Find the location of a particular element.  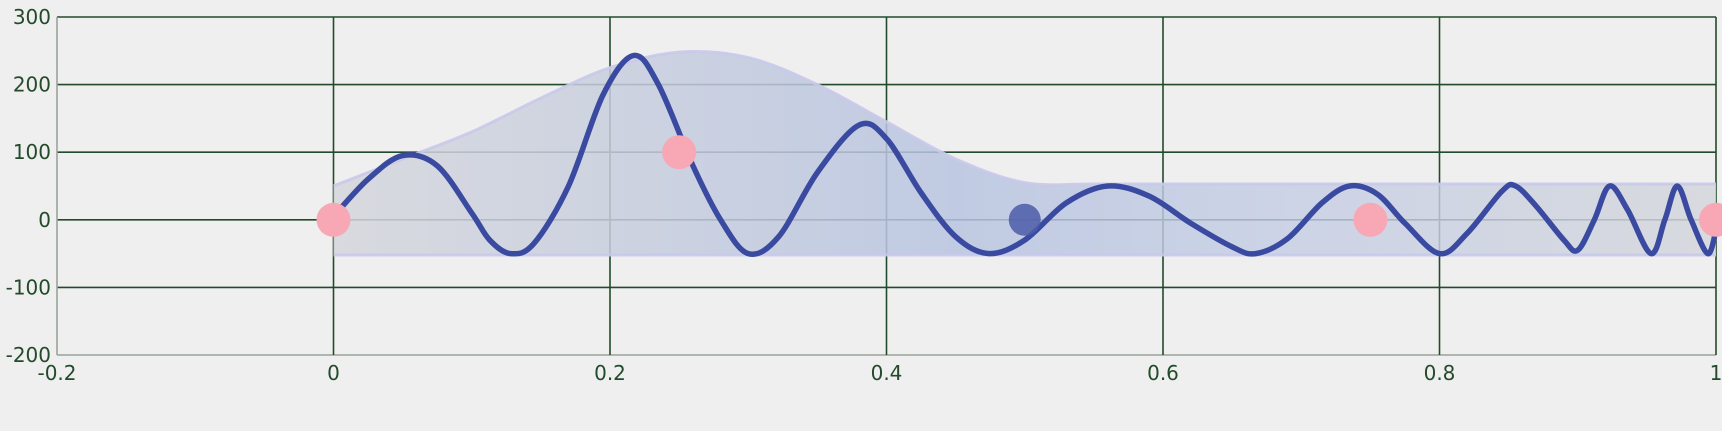

data-point-blue is located at coordinates (1024, 219).